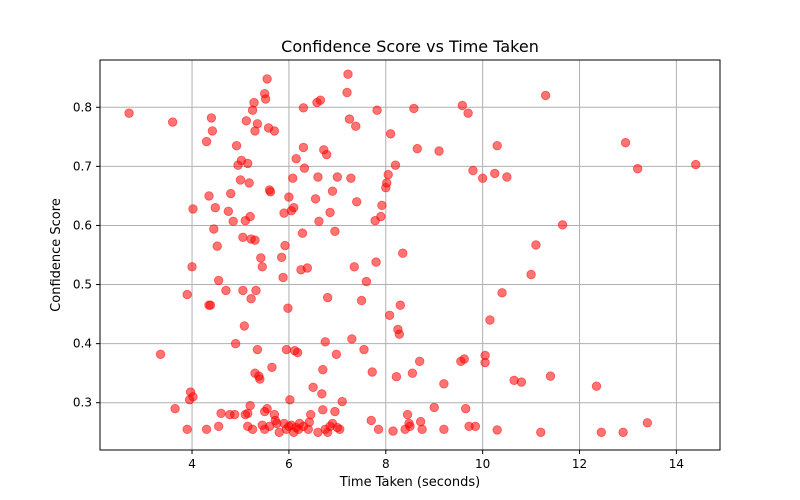 The width and height of the screenshot is (800, 500). I want to click on x-tick-label: 8, so click(386, 464).